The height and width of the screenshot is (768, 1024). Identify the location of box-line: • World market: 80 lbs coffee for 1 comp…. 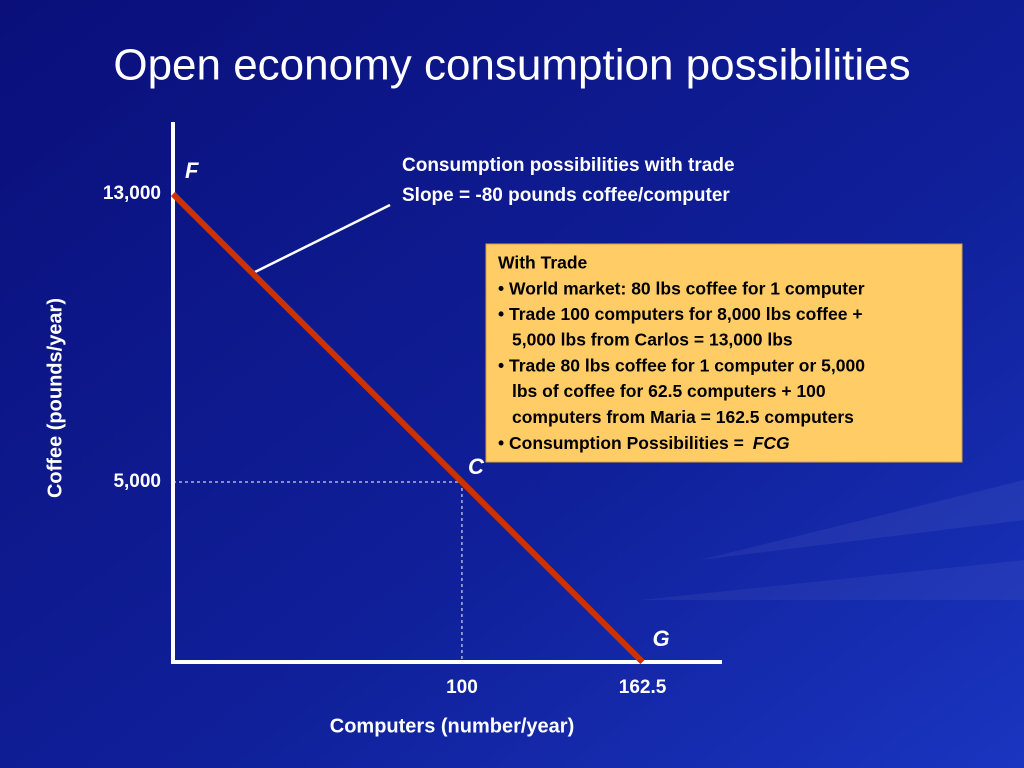
(681, 288).